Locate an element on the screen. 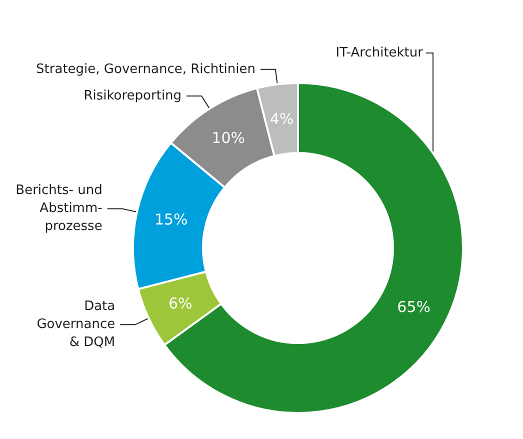 This screenshot has width=523, height=439. data-label: 6% is located at coordinates (180, 303).